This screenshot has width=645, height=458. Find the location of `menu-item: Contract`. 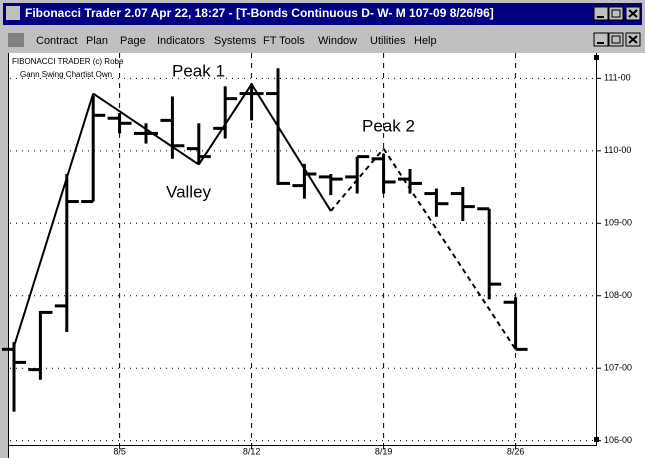

menu-item: Contract is located at coordinates (57, 41).